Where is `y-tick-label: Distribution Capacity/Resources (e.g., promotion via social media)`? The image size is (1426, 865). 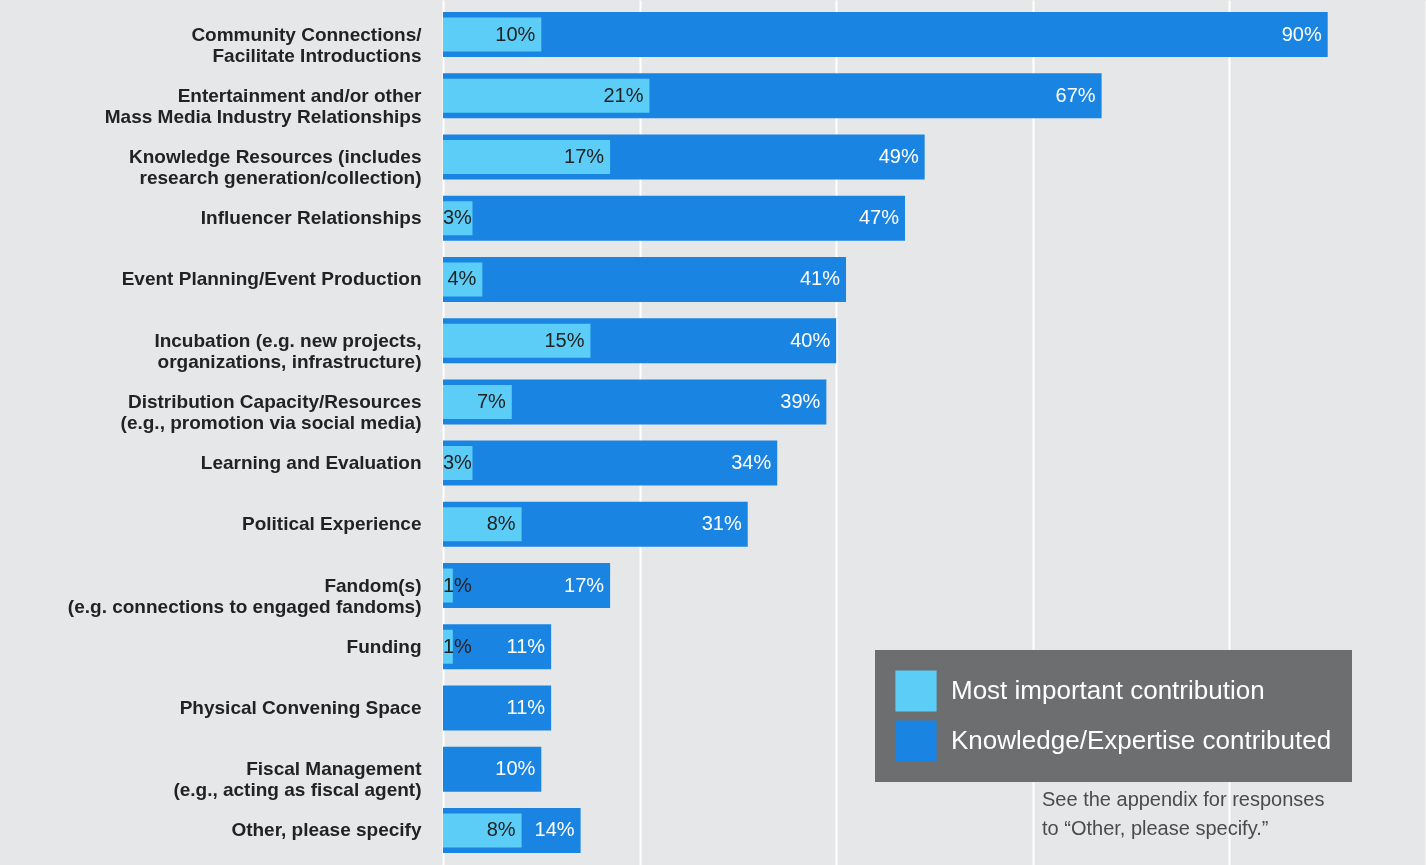 y-tick-label: Distribution Capacity/Resources (e.g., promotion via social media) is located at coordinates (271, 411).